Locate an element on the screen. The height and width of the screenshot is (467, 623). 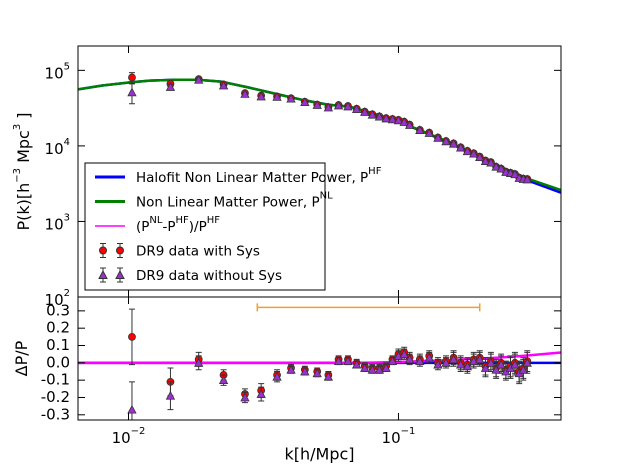
y-axis-label: ΔP/P is located at coordinates (21, 358).